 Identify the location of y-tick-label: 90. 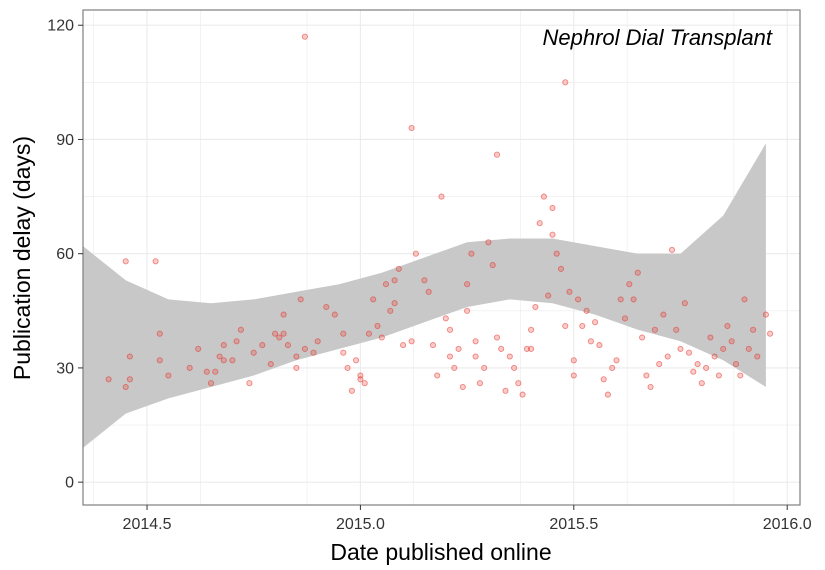
(65, 140).